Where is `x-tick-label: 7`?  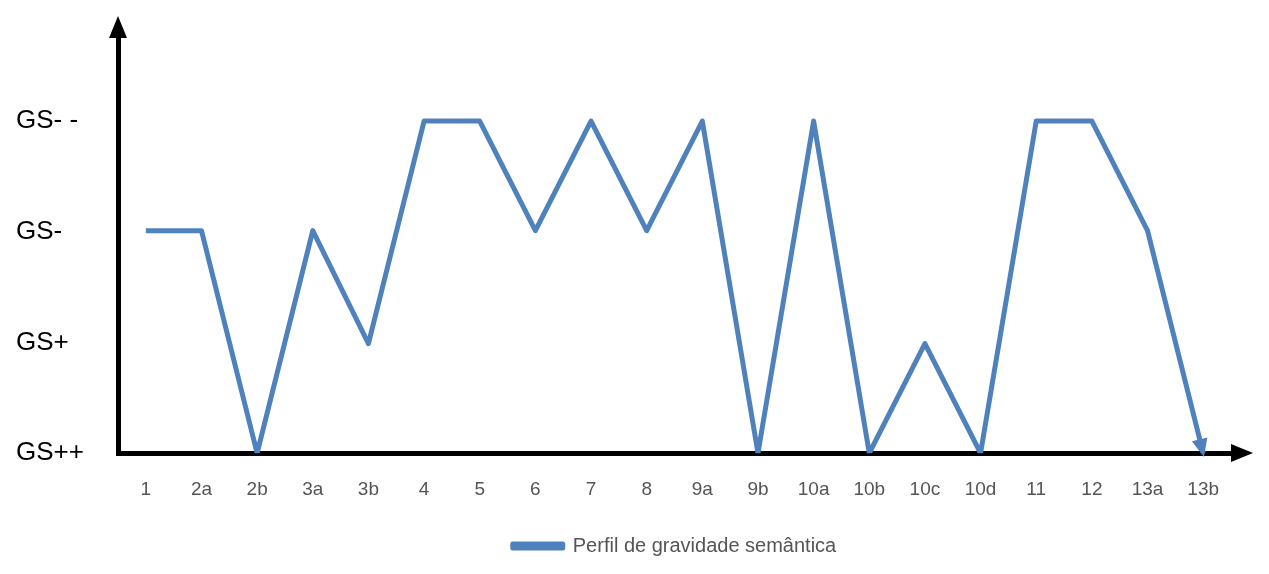
x-tick-label: 7 is located at coordinates (591, 488).